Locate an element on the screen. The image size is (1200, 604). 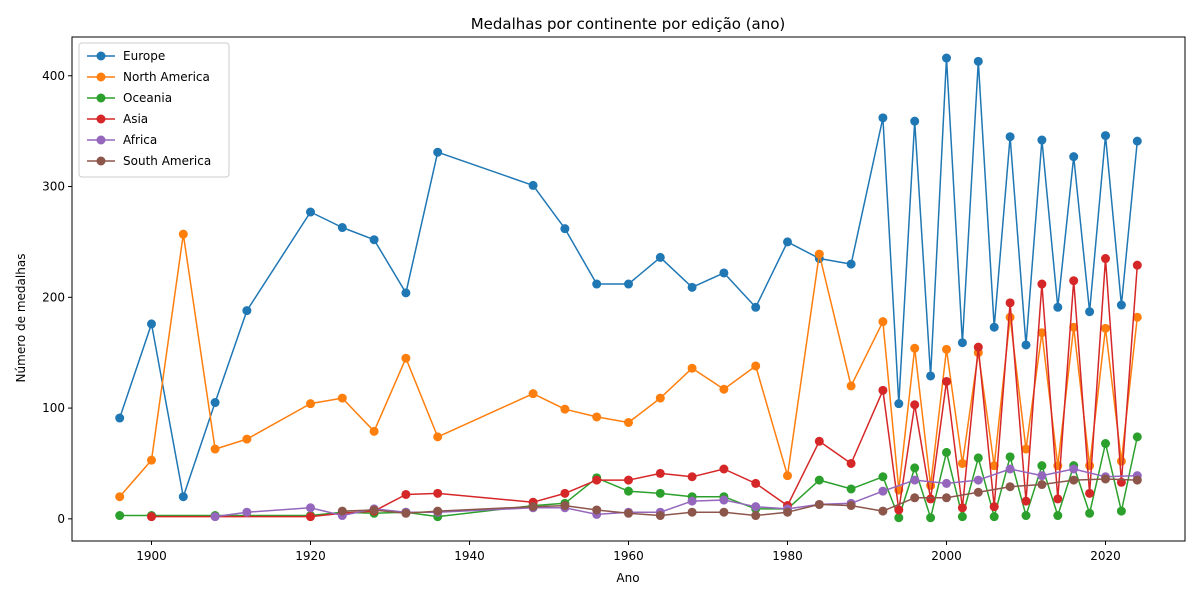
y-tick-label: 300 is located at coordinates (53, 187).